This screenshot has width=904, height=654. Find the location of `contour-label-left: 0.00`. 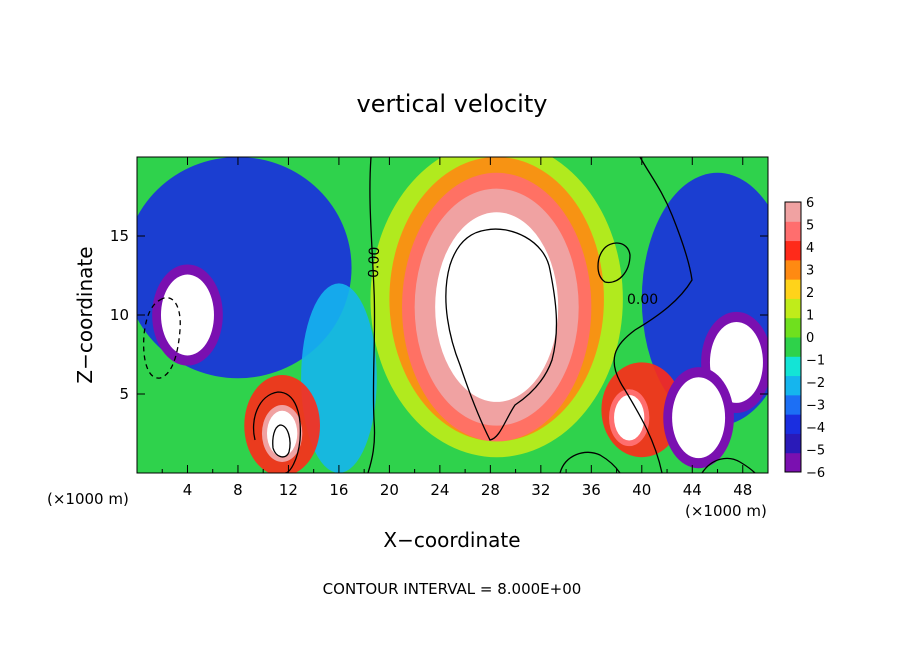

contour-label-left: 0.00 is located at coordinates (374, 262).